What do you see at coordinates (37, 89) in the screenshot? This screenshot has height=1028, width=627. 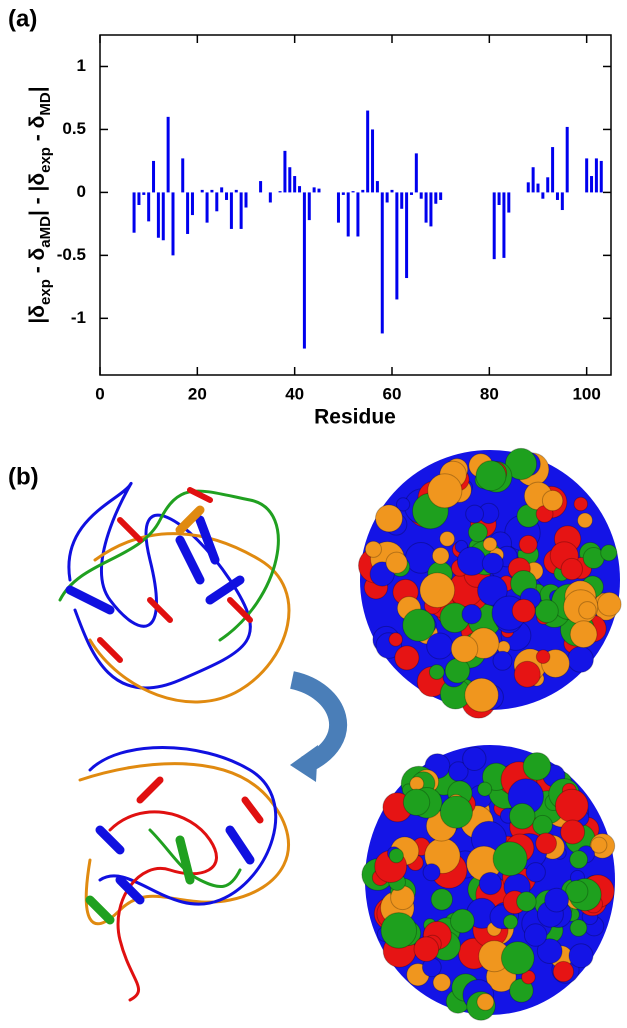 I see `label-part: |` at bounding box center [37, 89].